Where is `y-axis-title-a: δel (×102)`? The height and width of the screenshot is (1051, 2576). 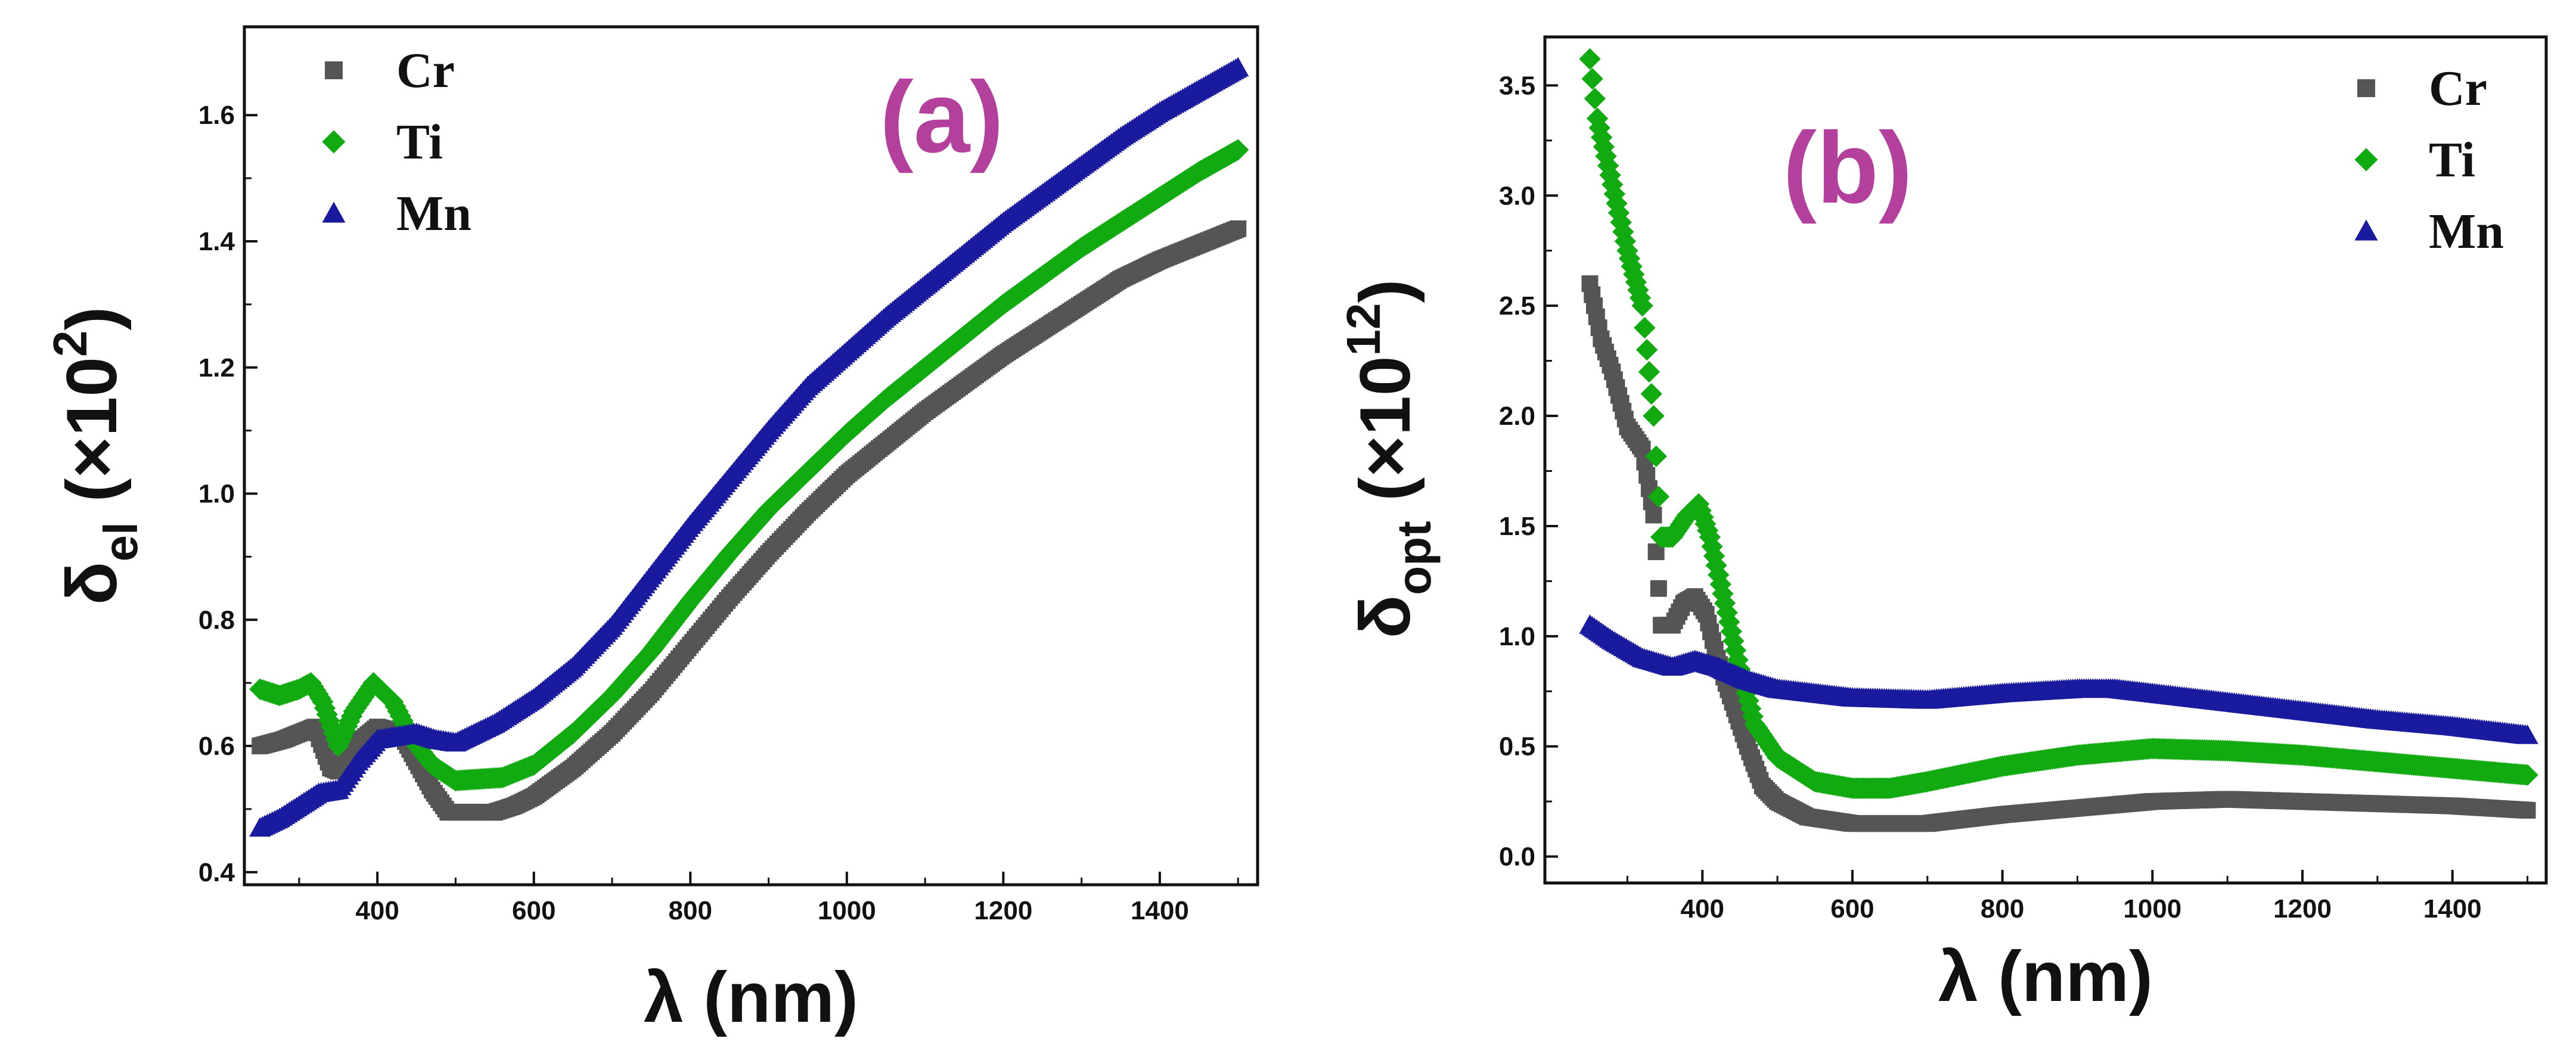
y-axis-title-a: δel (×102) is located at coordinates (96, 456).